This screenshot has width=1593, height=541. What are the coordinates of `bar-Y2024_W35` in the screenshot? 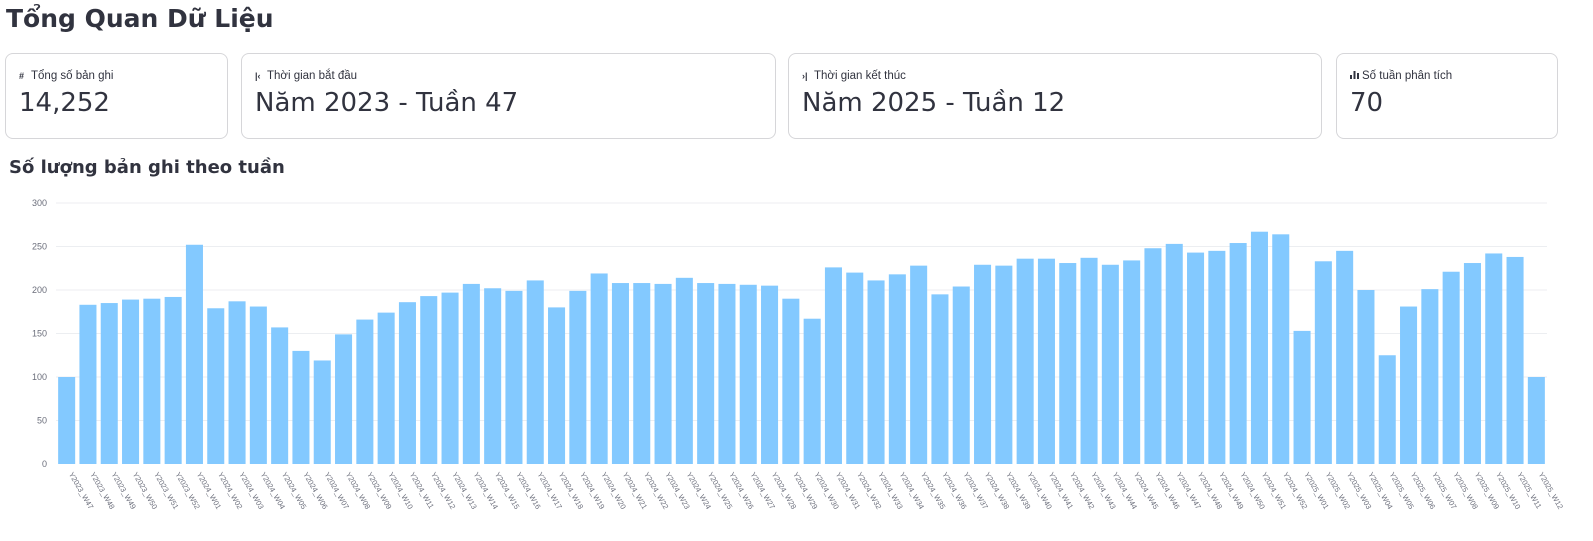 It's located at (919, 364).